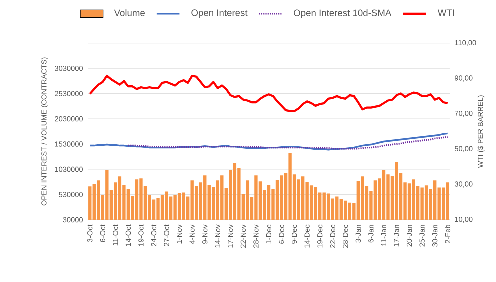  What do you see at coordinates (129, 13) in the screenshot?
I see `legend-label: Volume` at bounding box center [129, 13].